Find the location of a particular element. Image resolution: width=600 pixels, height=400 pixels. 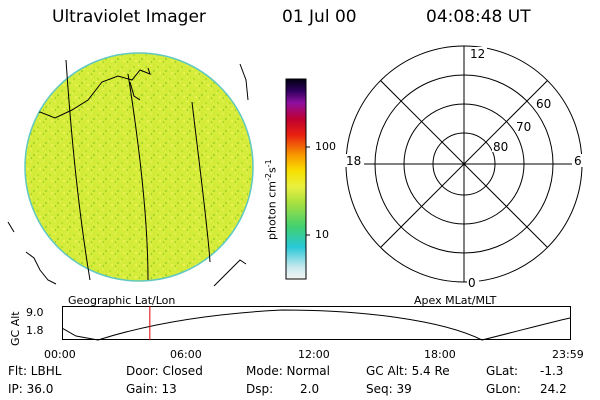

dsp-label: Dsp: is located at coordinates (260, 389).